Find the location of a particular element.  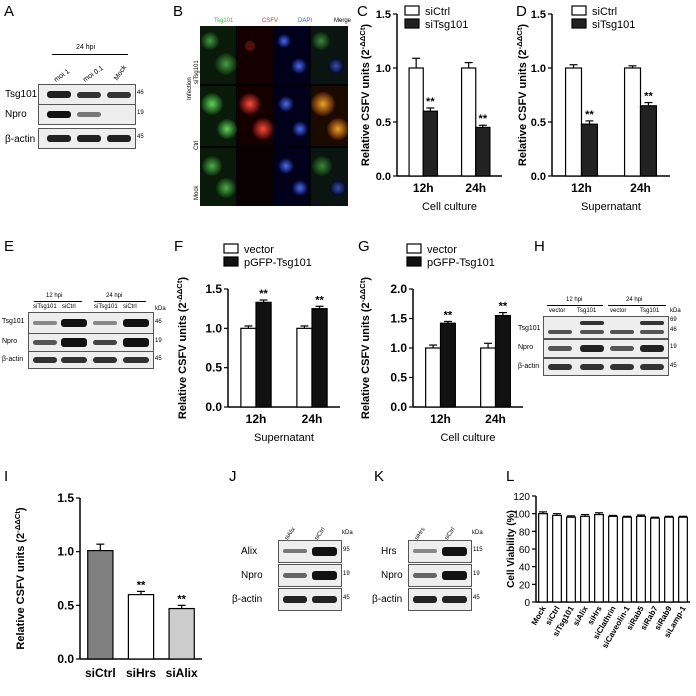

blot-h-mw-3: 19 is located at coordinates (673, 347).